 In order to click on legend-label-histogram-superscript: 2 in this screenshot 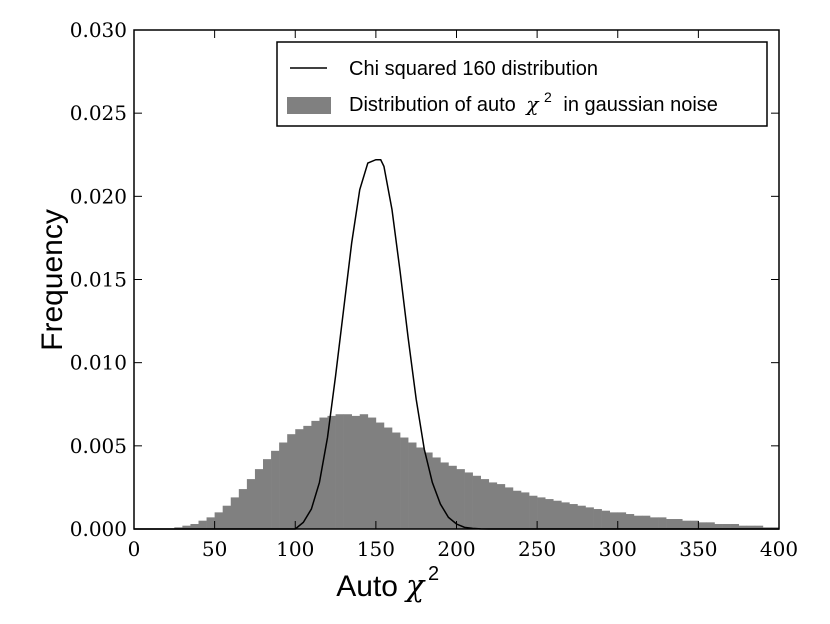, I will do `click(548, 97)`.